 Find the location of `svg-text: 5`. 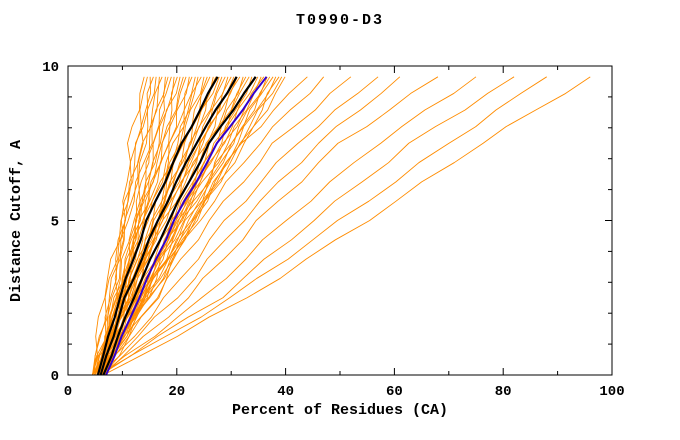

svg-text: 5 is located at coordinates (55, 223).